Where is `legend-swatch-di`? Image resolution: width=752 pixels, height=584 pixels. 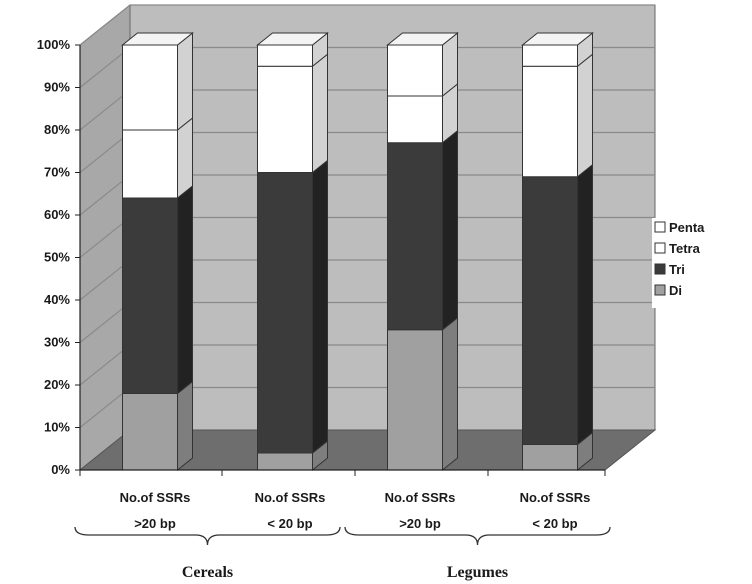 legend-swatch-di is located at coordinates (660, 290).